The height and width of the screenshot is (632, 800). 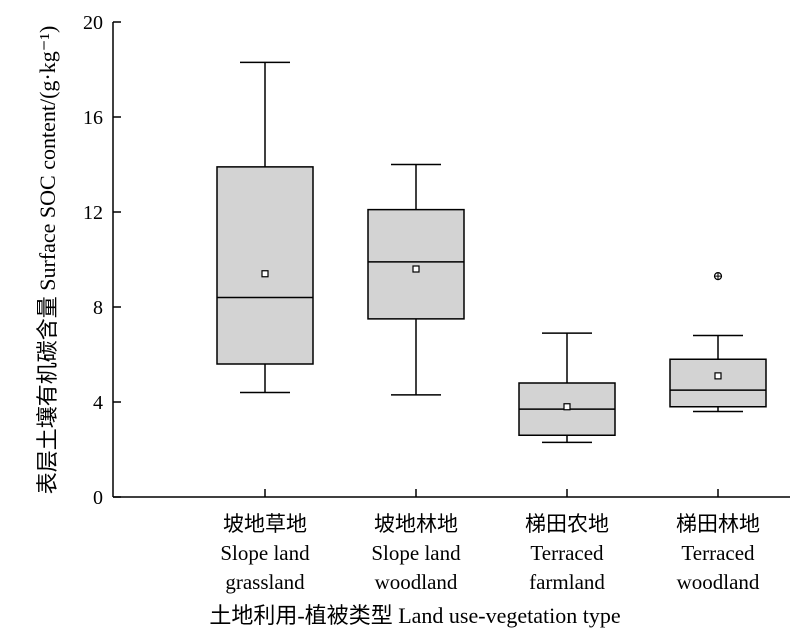 What do you see at coordinates (98, 308) in the screenshot?
I see `y-tick-label: 8` at bounding box center [98, 308].